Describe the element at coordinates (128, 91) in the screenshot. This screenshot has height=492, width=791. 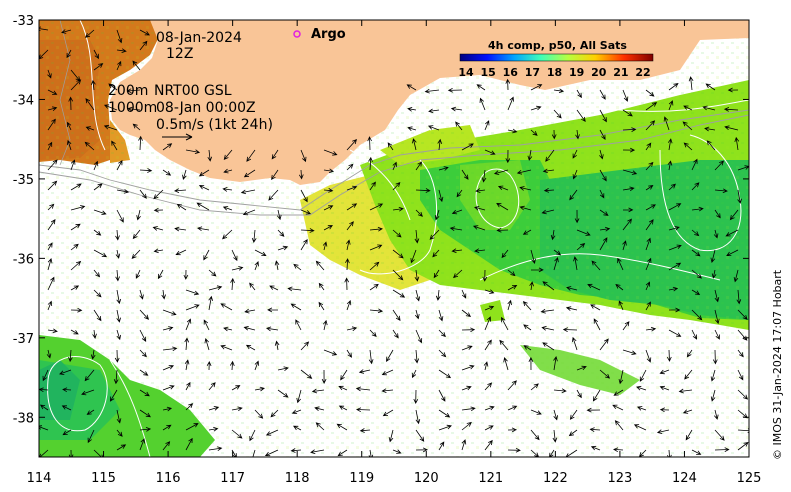
I see `isobath-200-label: 200m` at that location.